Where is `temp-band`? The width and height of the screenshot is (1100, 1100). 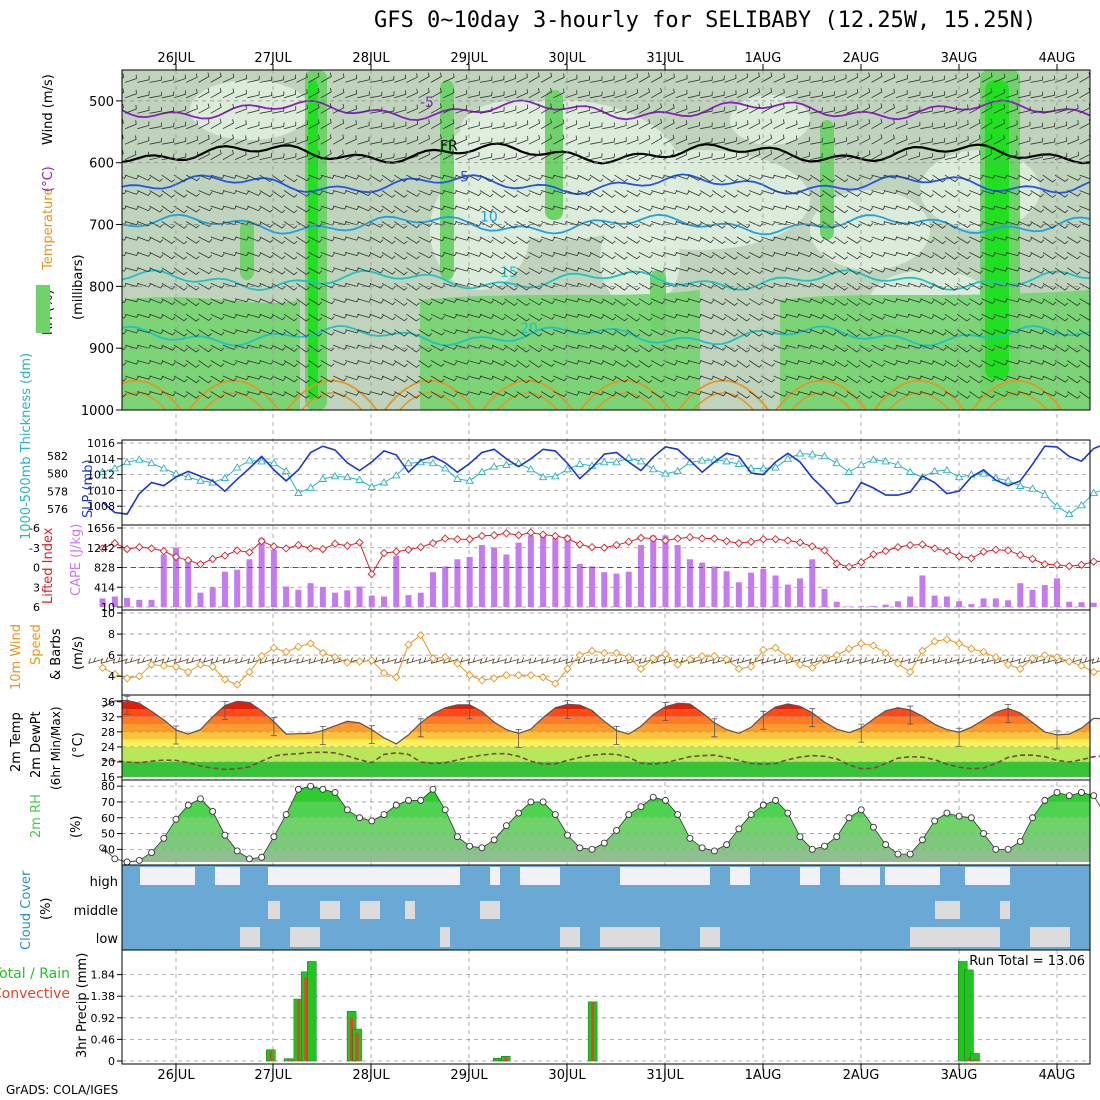
temp-band is located at coordinates (606, 754).